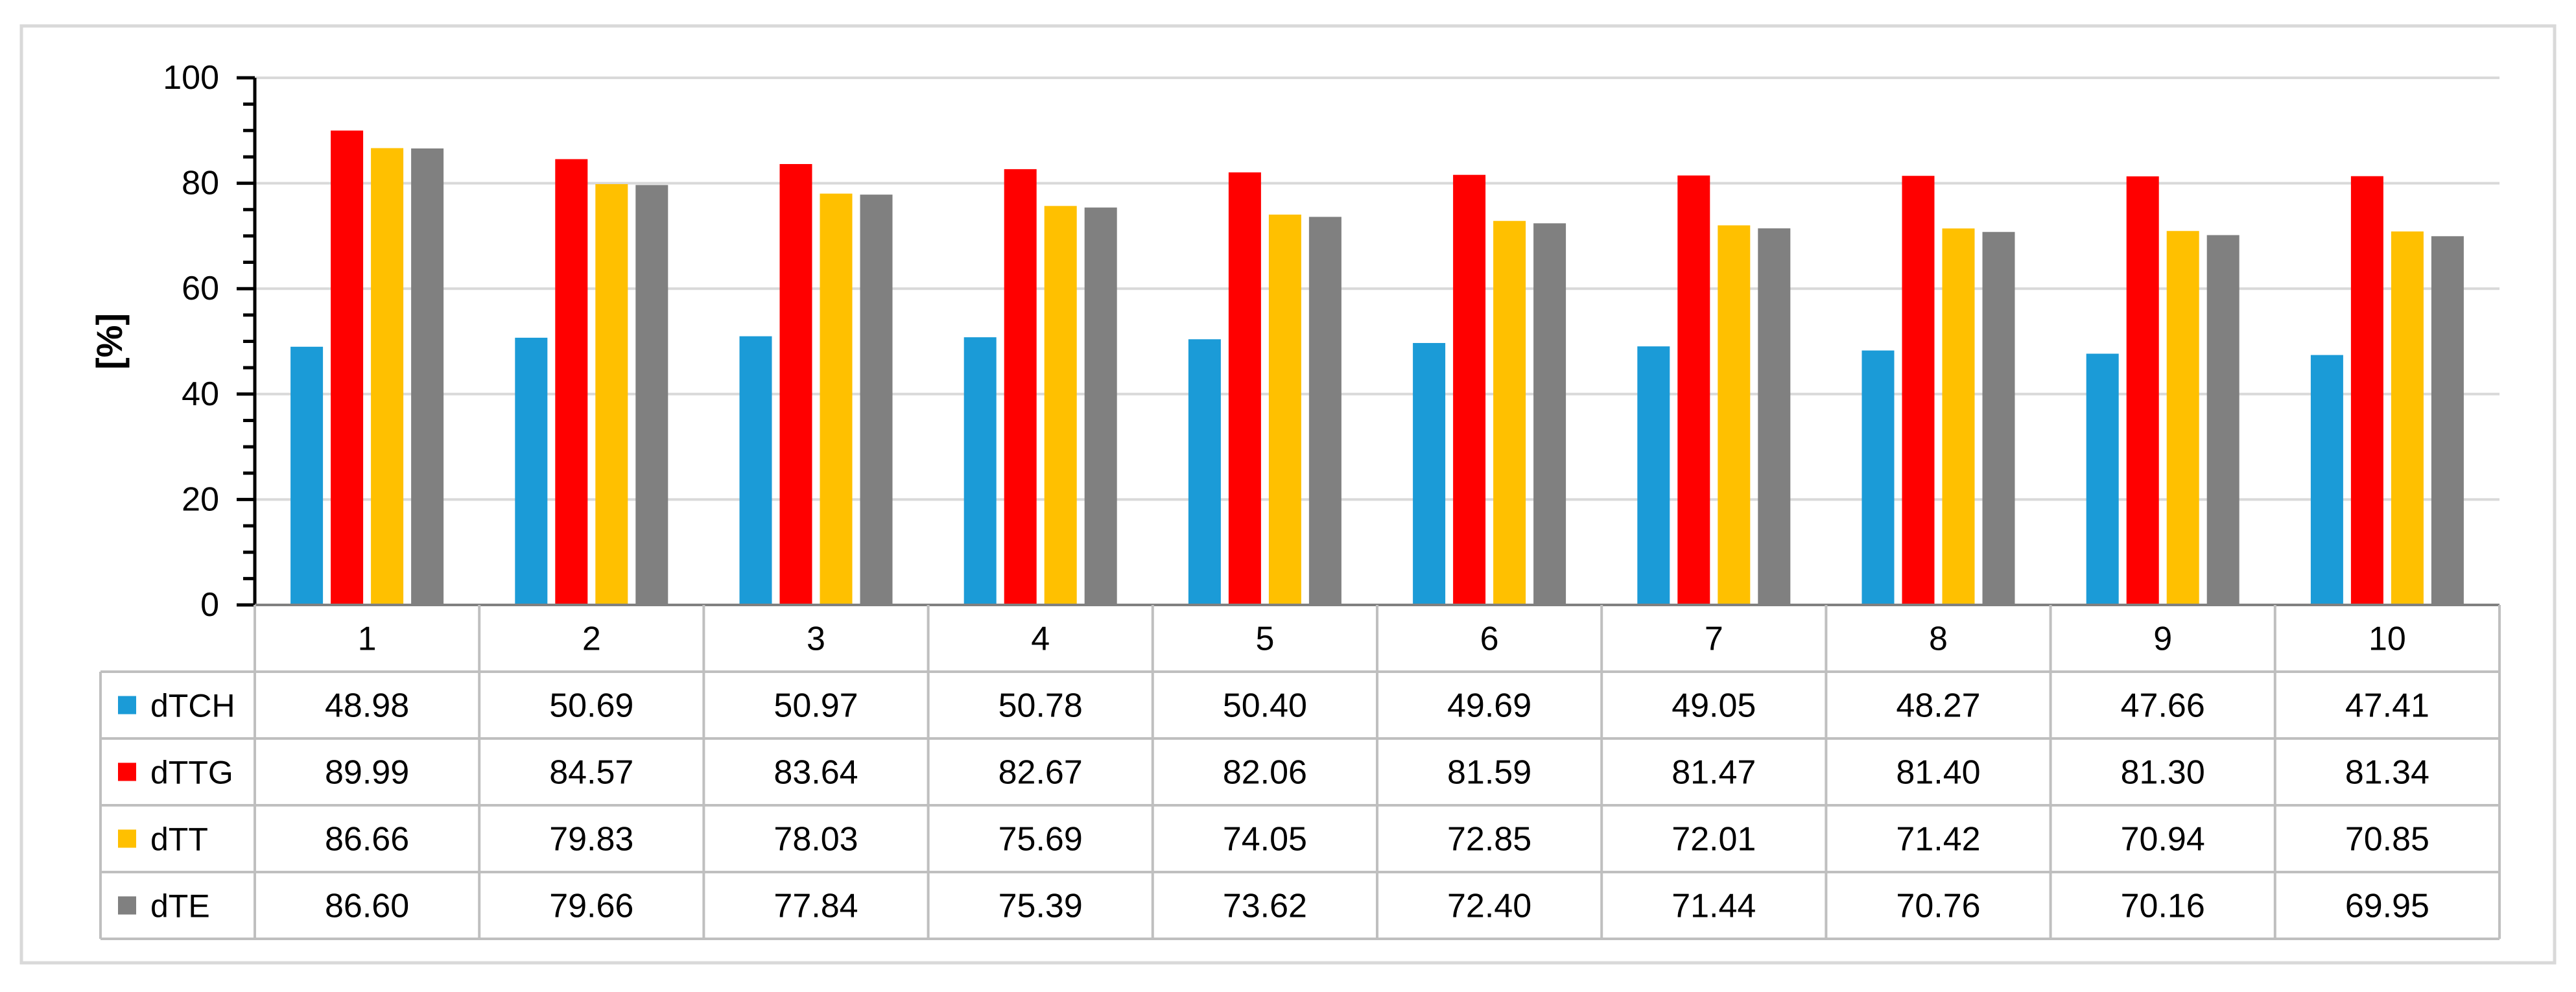 This screenshot has height=992, width=2576. What do you see at coordinates (816, 839) in the screenshot?
I see `data-label: 78.03` at bounding box center [816, 839].